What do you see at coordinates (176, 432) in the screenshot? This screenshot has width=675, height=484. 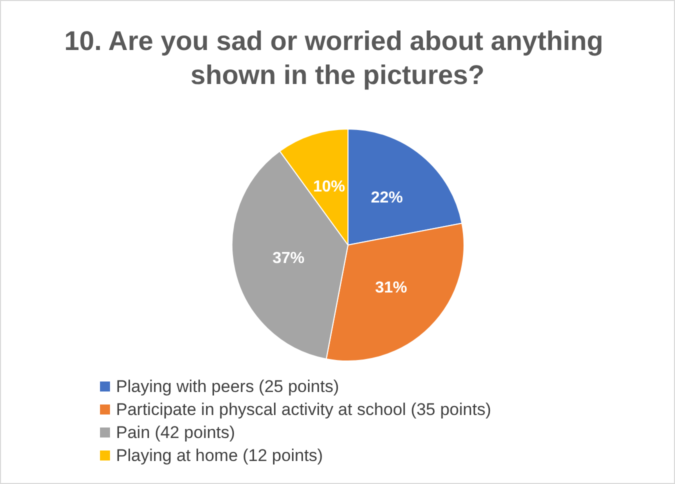 I see `legend-label: Pain (42 points)` at bounding box center [176, 432].